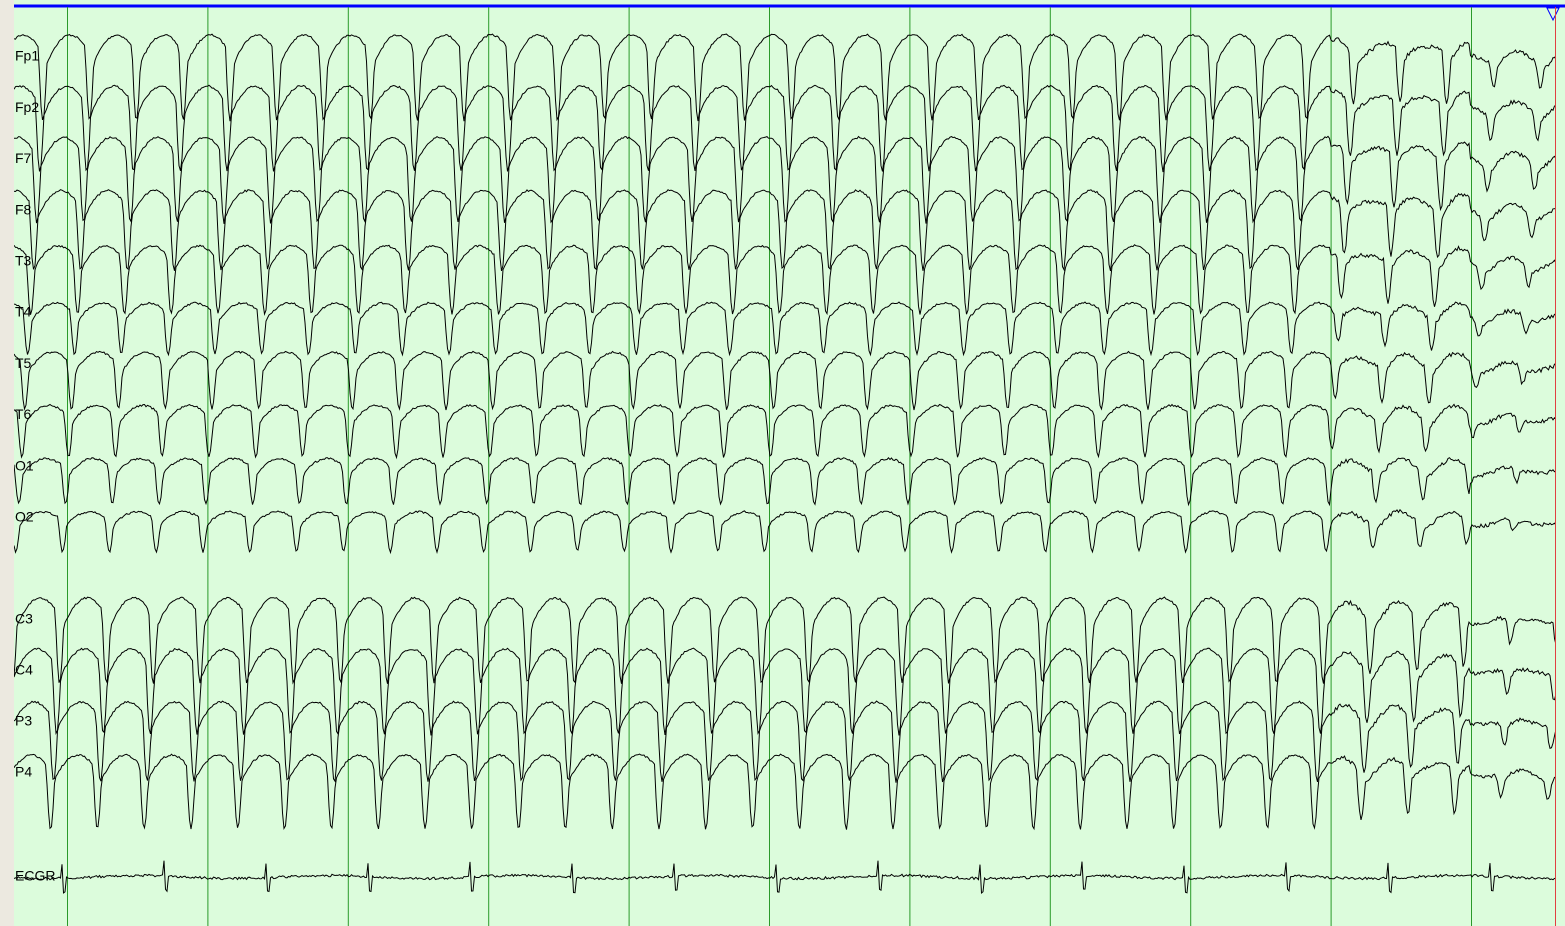  What do you see at coordinates (35, 466) in the screenshot?
I see `channel-labels: Fp1 Fp2 F7 F8 T3 T4 T5 T6 O1 O2 C3 C4 P3 P4 ECGR` at bounding box center [35, 466].